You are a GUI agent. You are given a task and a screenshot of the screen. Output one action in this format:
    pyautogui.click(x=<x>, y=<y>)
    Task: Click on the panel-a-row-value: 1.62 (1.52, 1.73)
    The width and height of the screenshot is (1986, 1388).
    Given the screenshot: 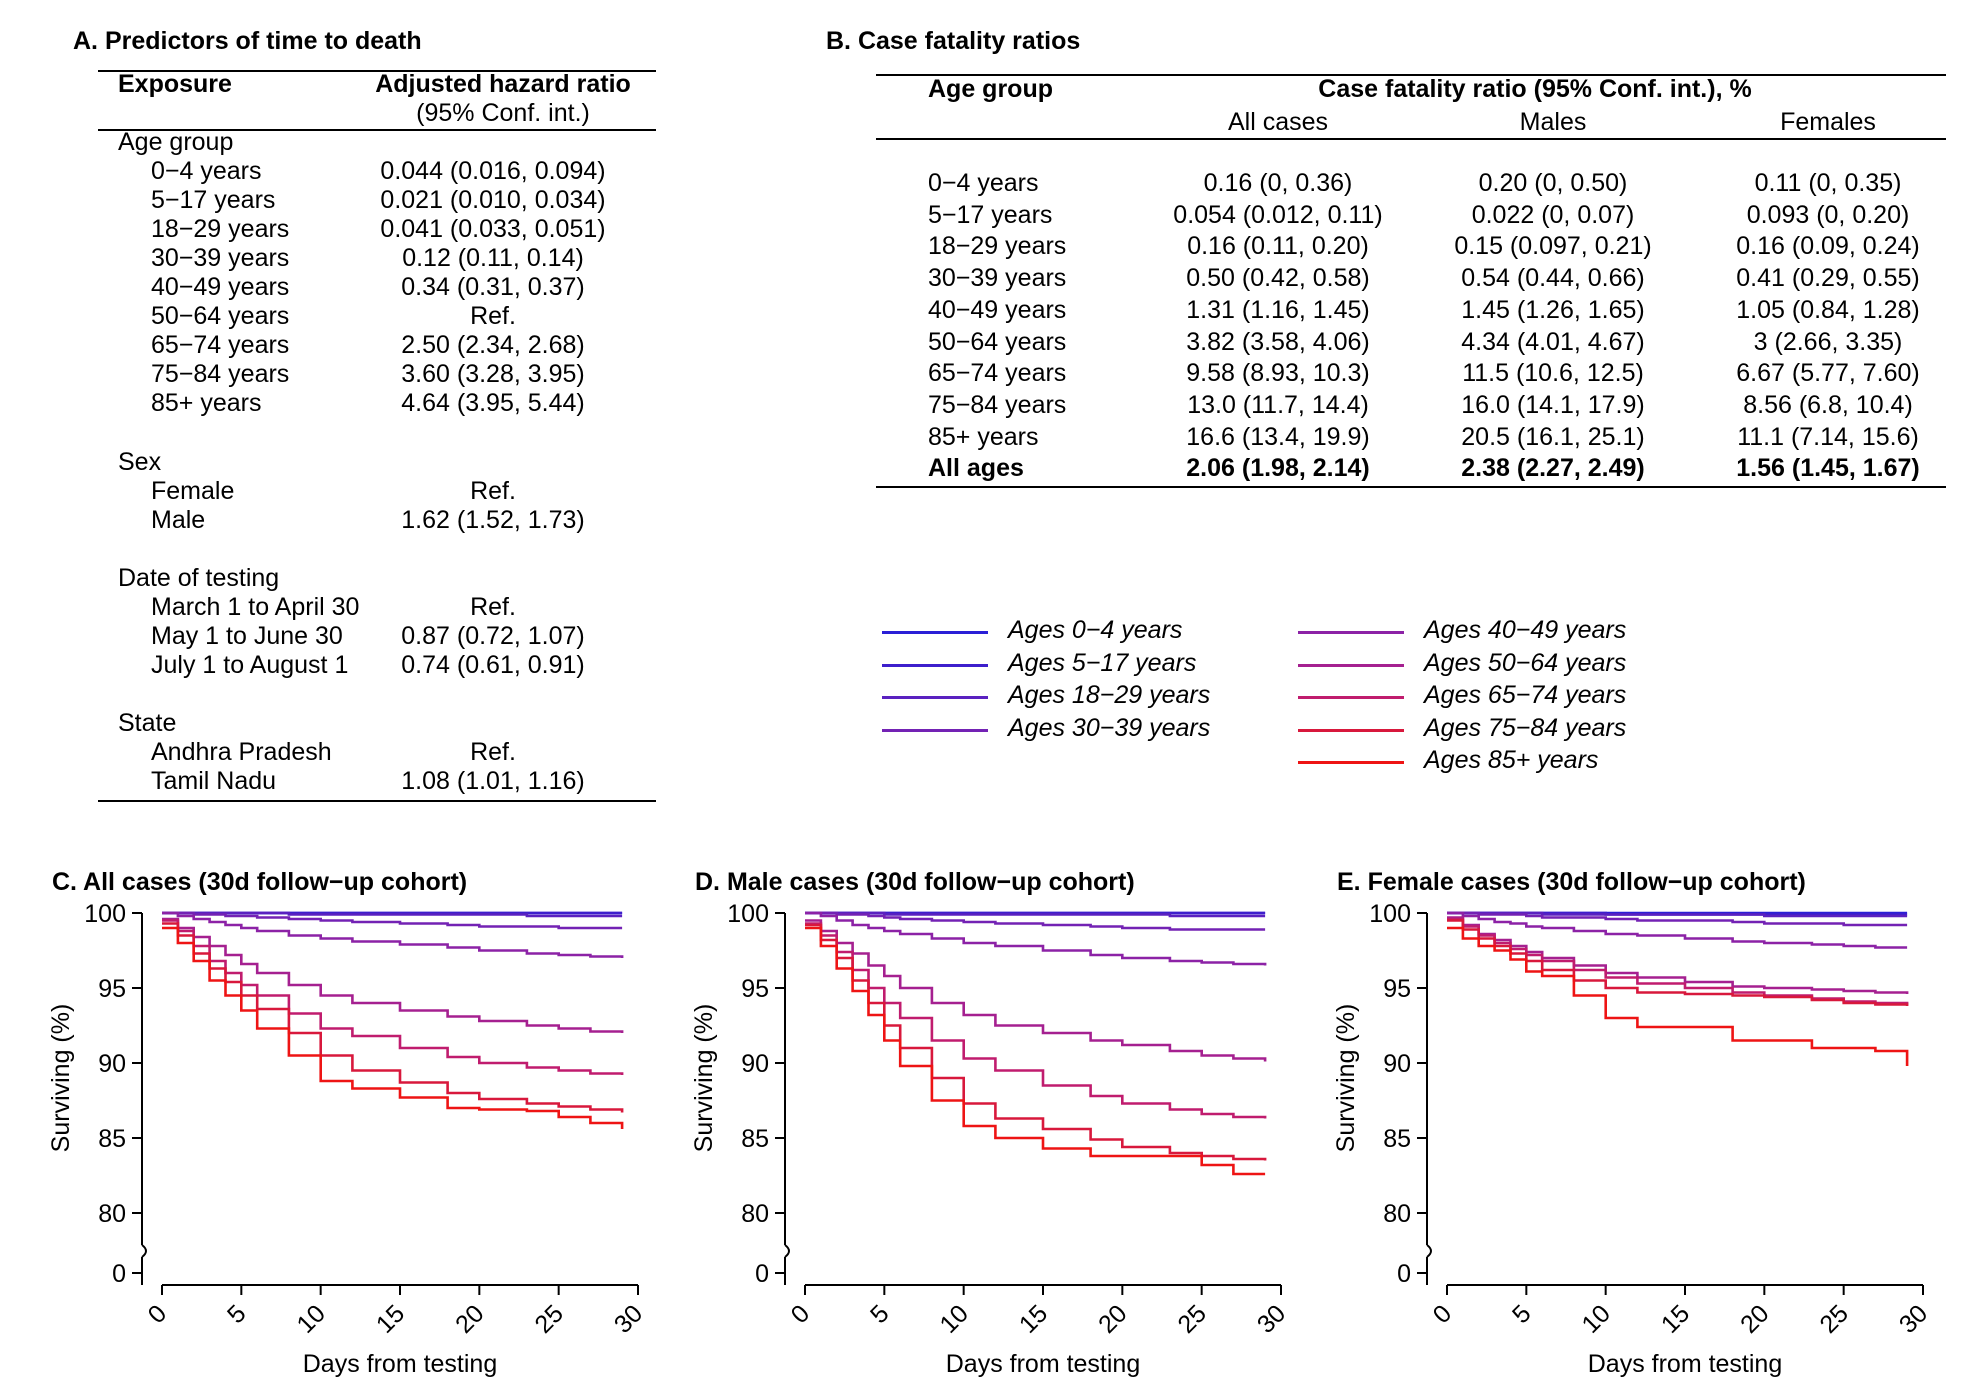 What is the action you would take?
    pyautogui.click(x=493, y=520)
    